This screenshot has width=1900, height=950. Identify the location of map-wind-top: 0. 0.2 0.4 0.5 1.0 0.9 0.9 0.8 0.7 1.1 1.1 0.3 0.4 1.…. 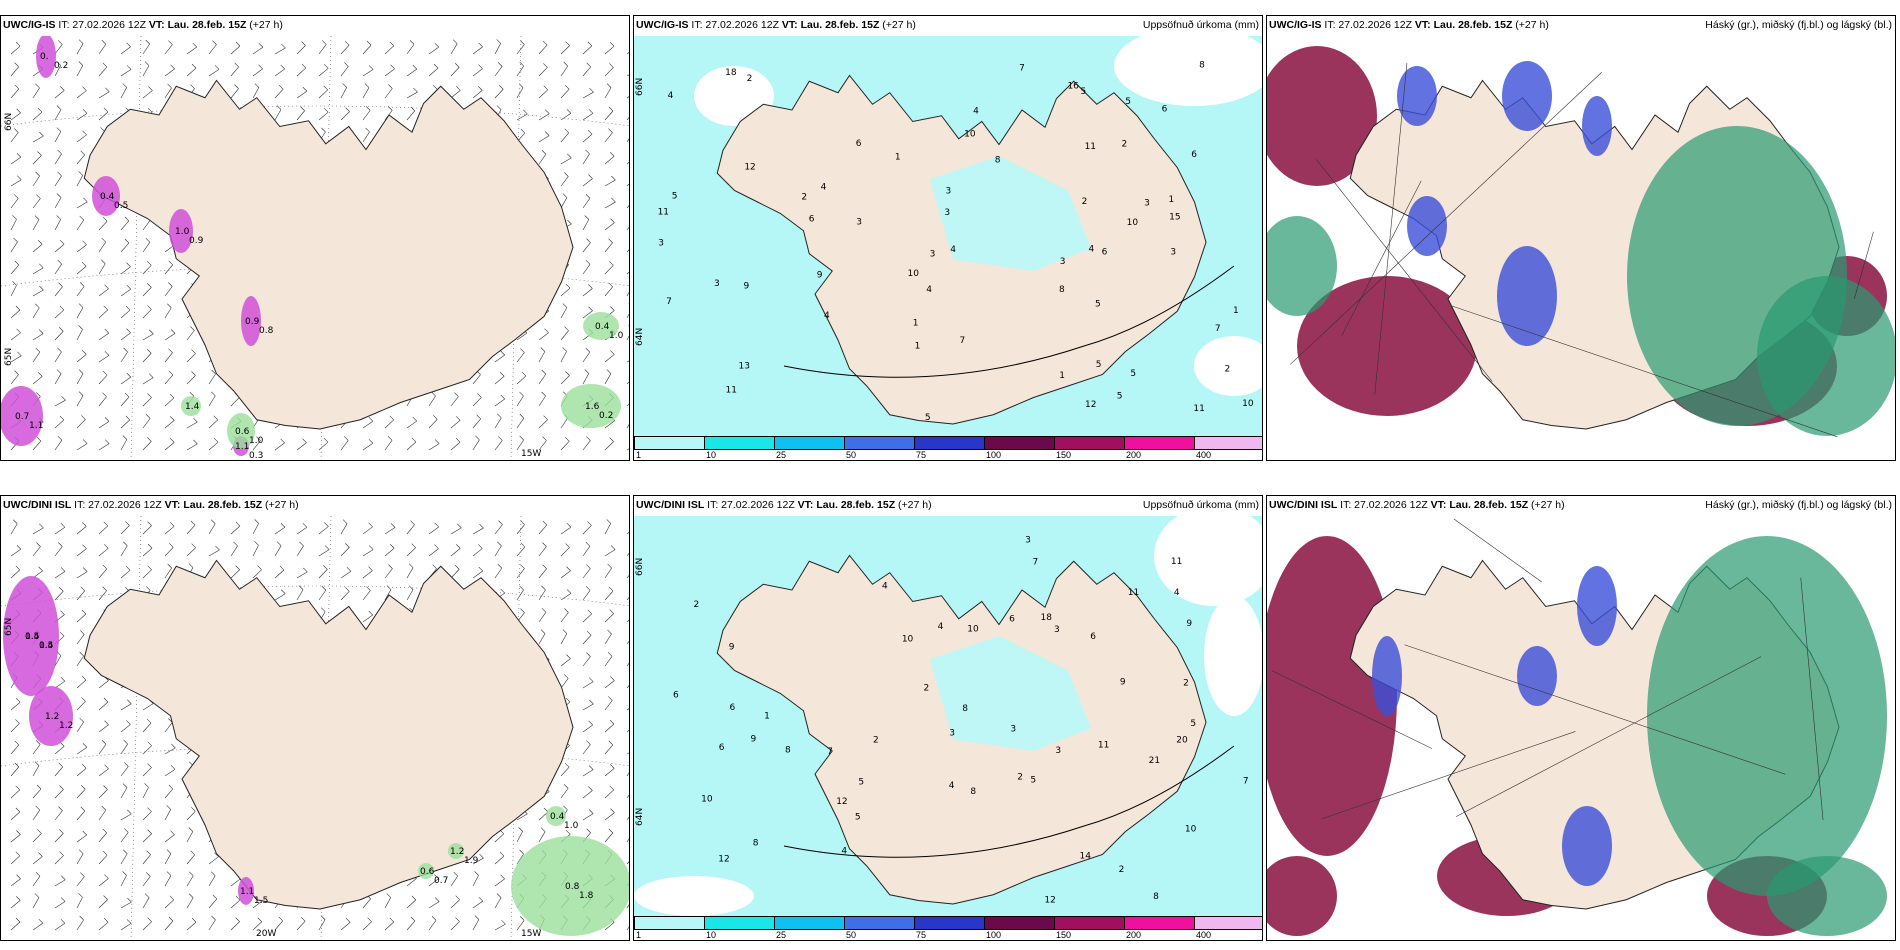
(315, 248).